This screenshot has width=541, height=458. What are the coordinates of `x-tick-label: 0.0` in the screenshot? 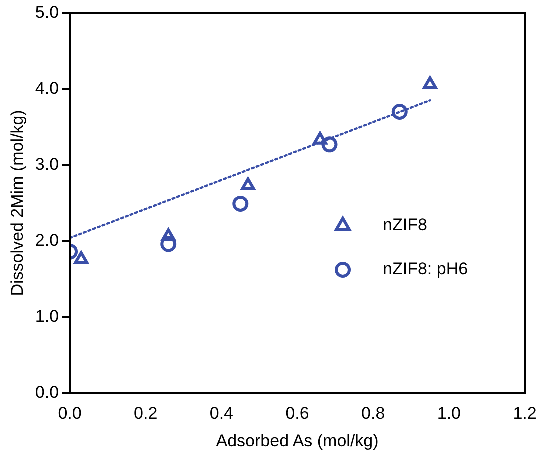 It's located at (70, 414).